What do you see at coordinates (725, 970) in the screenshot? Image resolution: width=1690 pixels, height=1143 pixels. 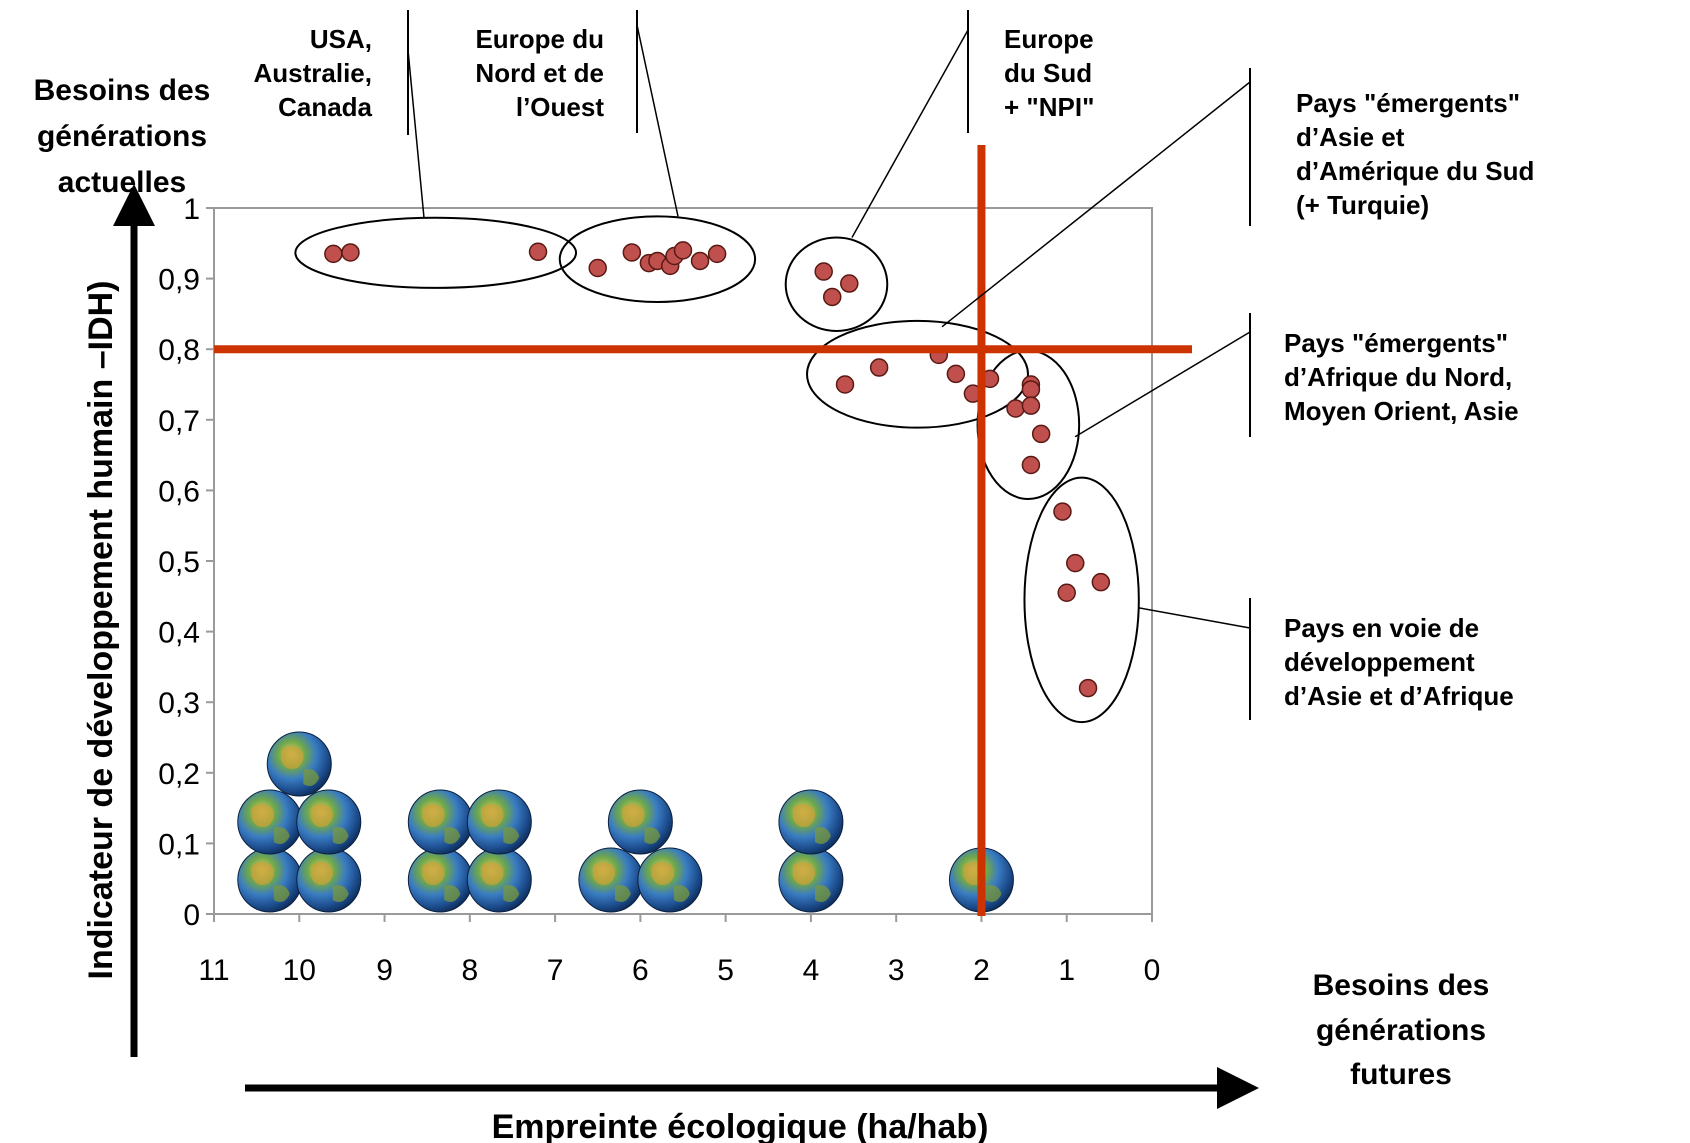 I see `x-tick-label: 5` at bounding box center [725, 970].